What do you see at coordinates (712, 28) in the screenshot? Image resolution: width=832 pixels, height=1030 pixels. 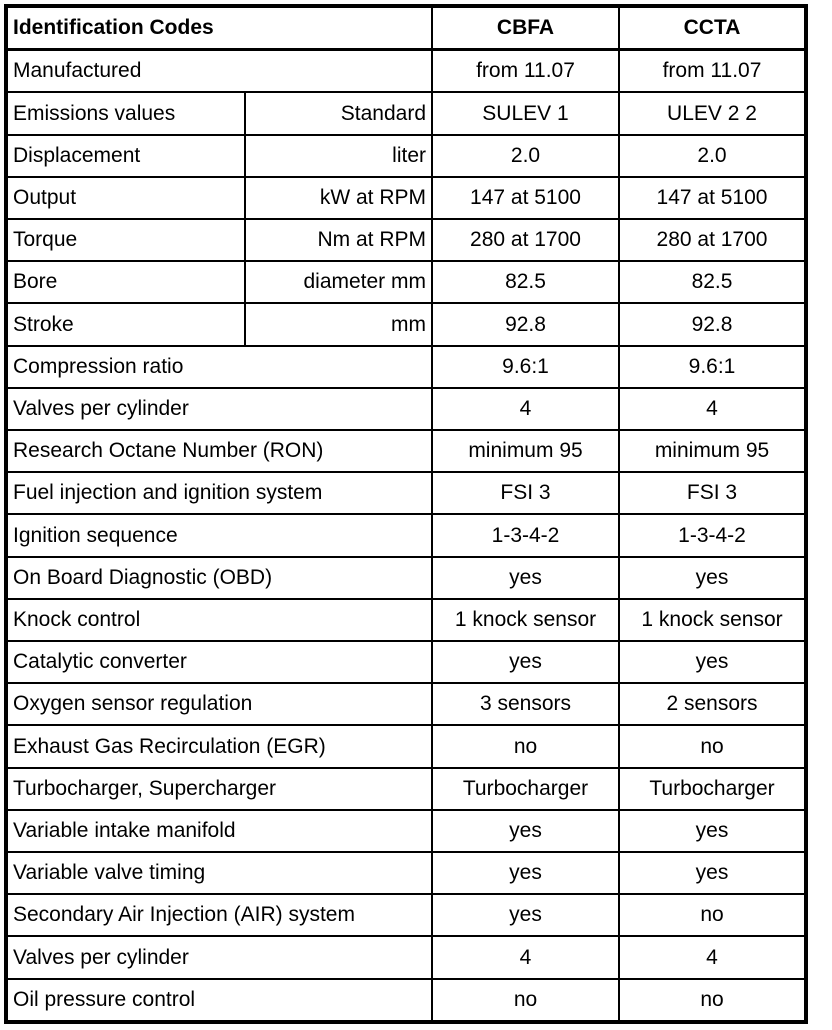 I see `header-ccta: CCTA` at bounding box center [712, 28].